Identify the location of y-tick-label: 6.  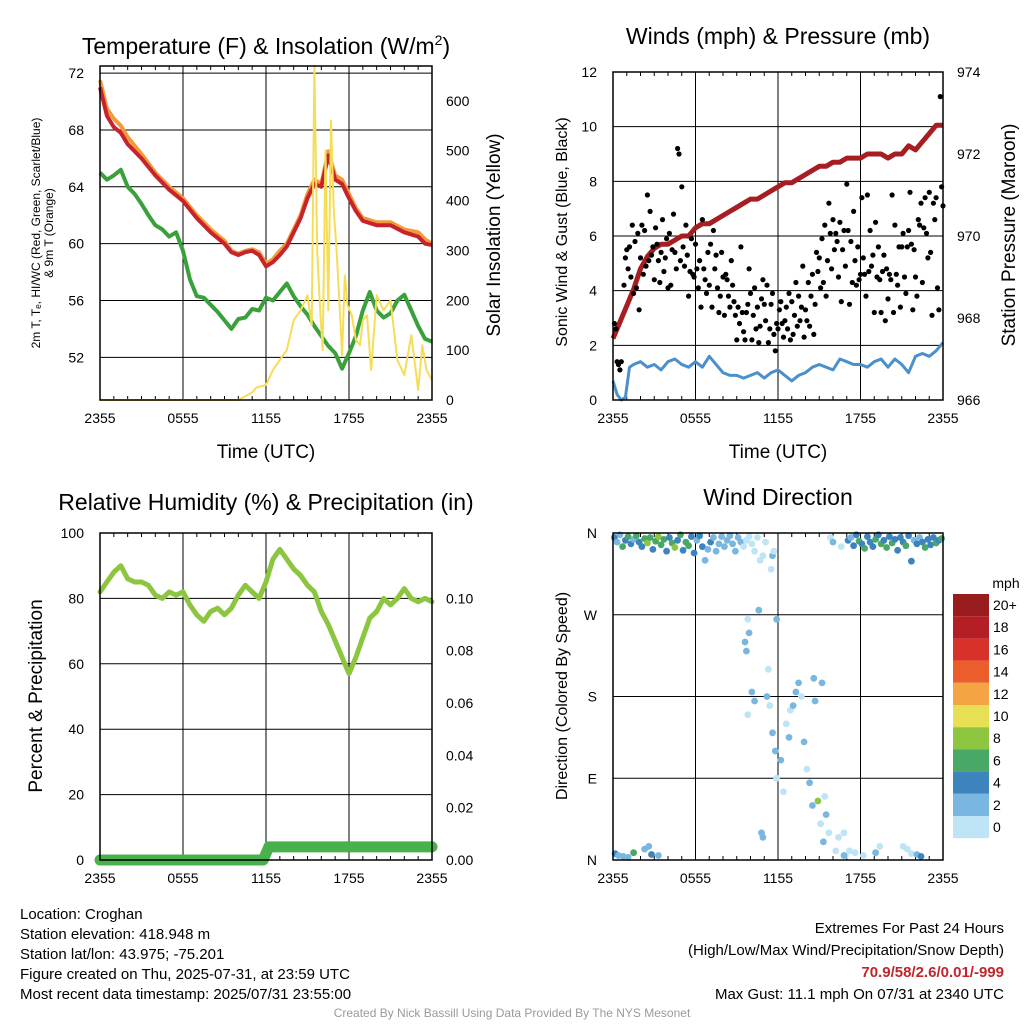
(593, 236).